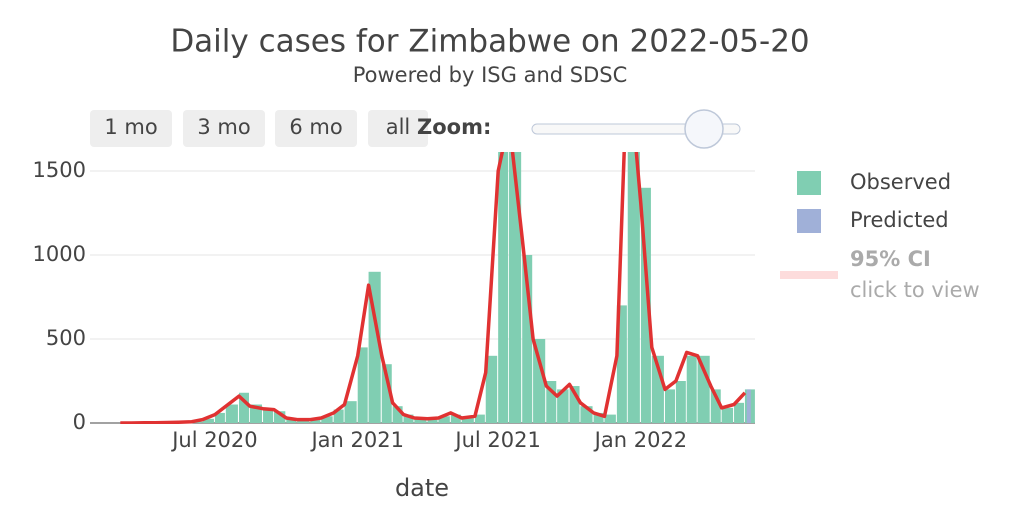  I want to click on legend-label: 95% CI, so click(890, 259).